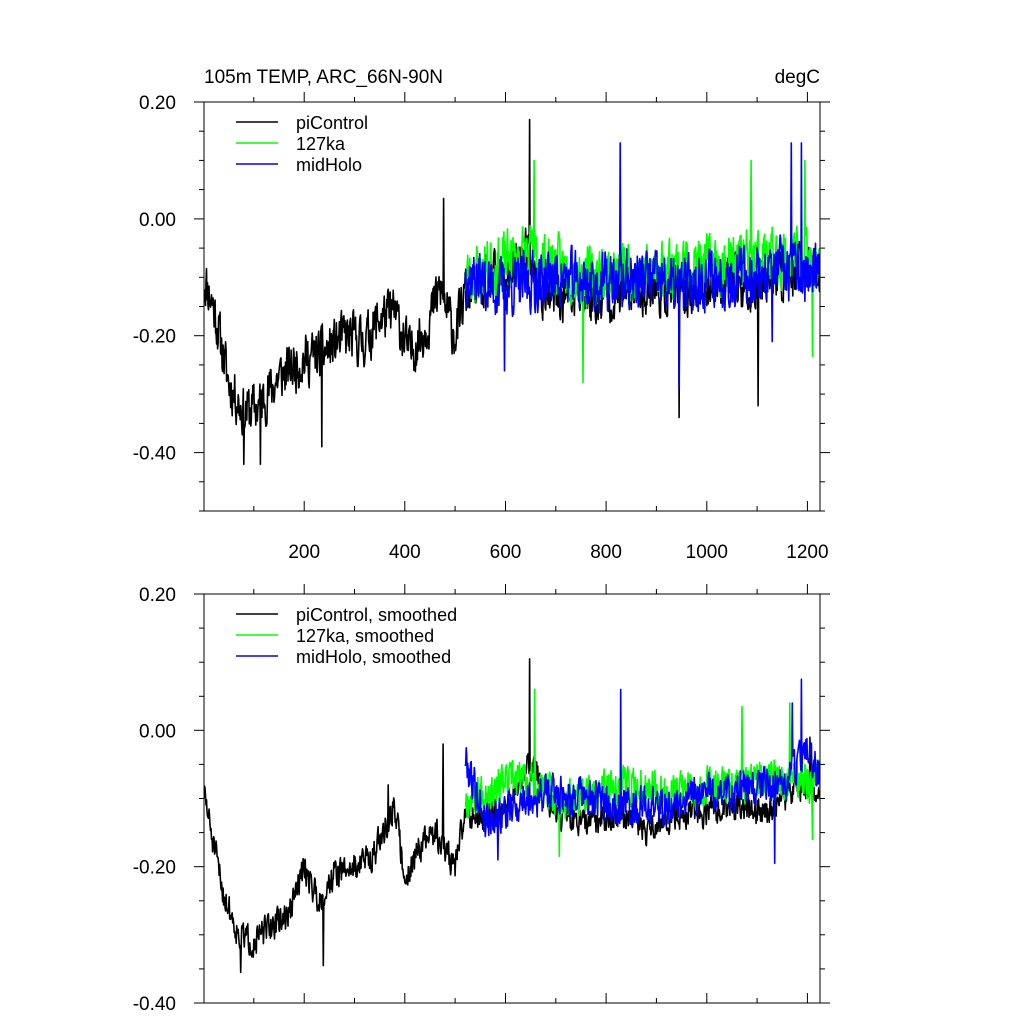 The height and width of the screenshot is (1024, 1024). What do you see at coordinates (321, 144) in the screenshot?
I see `legend-label: 127ka` at bounding box center [321, 144].